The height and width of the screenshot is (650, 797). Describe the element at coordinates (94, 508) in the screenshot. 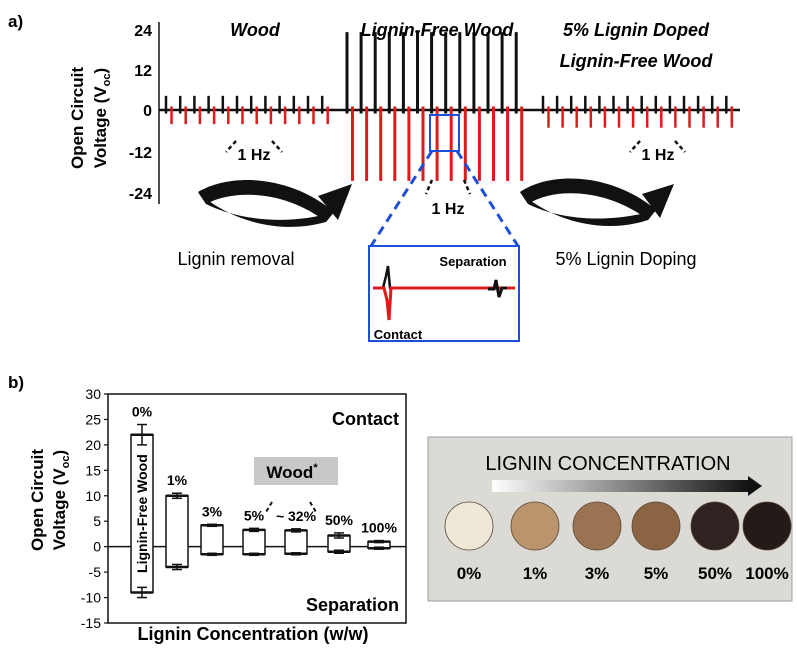

I see `panel-b-y-ticks: -15 -10 -5 0 5 10 15 20 25 30` at that location.